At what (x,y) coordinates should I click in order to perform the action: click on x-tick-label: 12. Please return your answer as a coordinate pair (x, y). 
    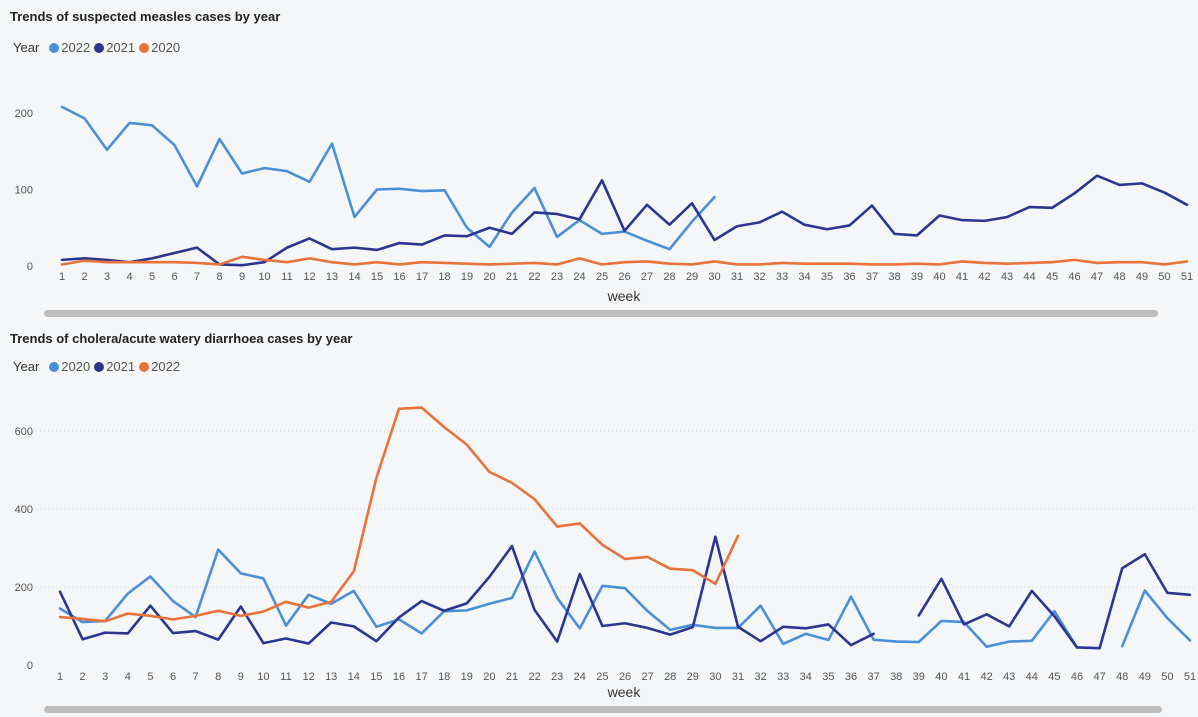
    Looking at the image, I should click on (308, 677).